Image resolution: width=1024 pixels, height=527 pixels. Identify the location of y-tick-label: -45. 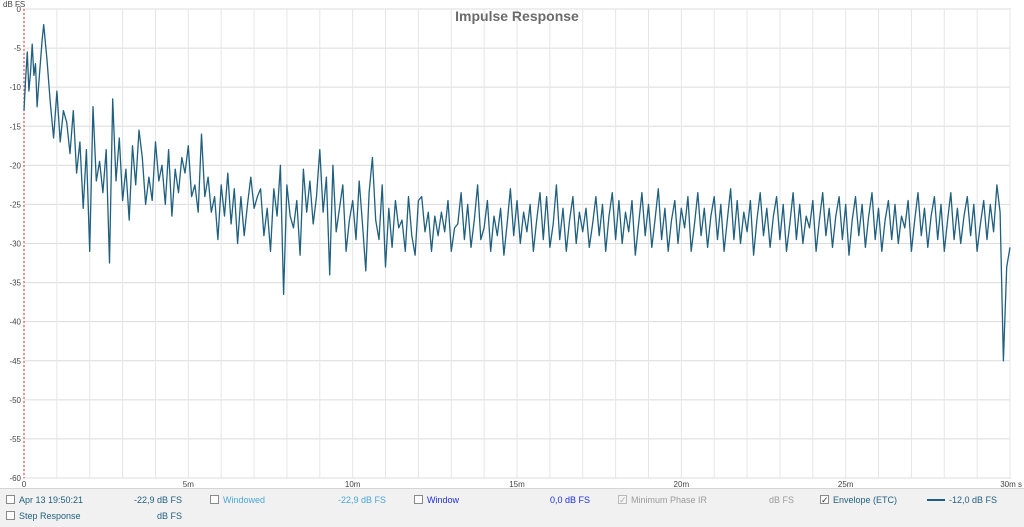
(15, 361).